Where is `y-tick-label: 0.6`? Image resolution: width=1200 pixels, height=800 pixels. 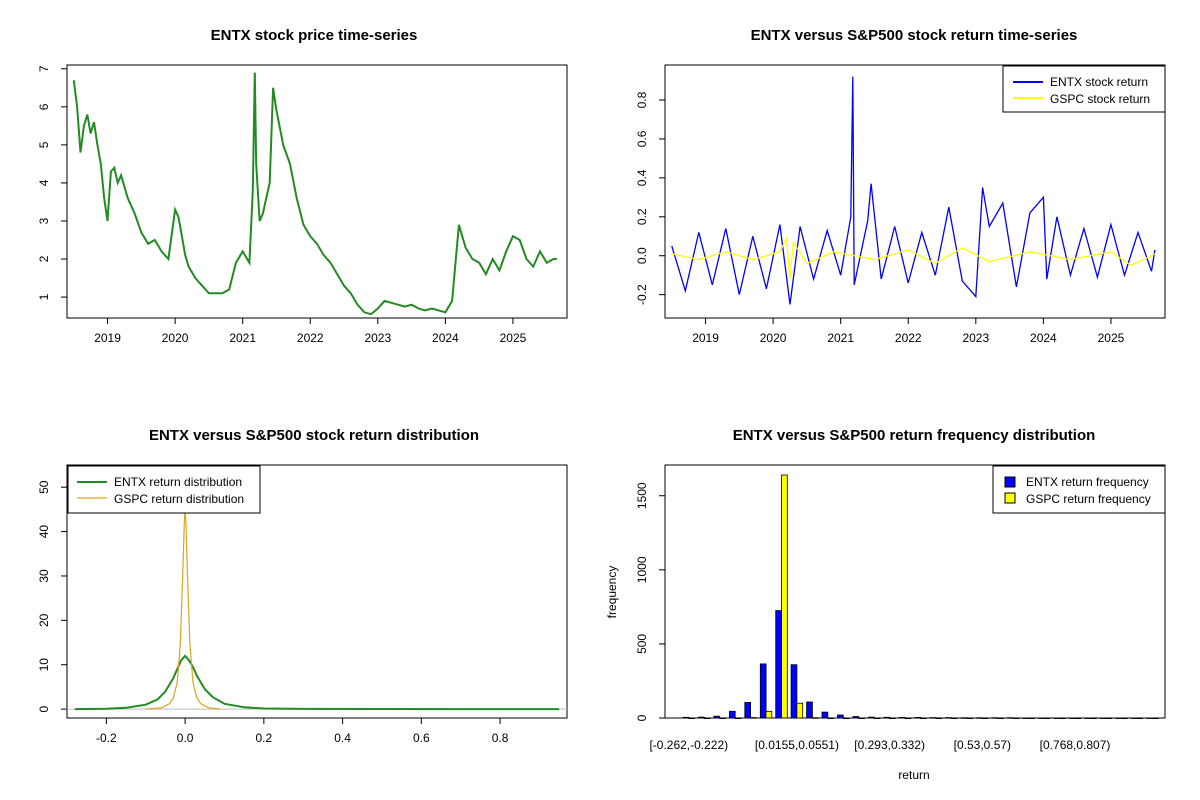 y-tick-label: 0.6 is located at coordinates (642, 138).